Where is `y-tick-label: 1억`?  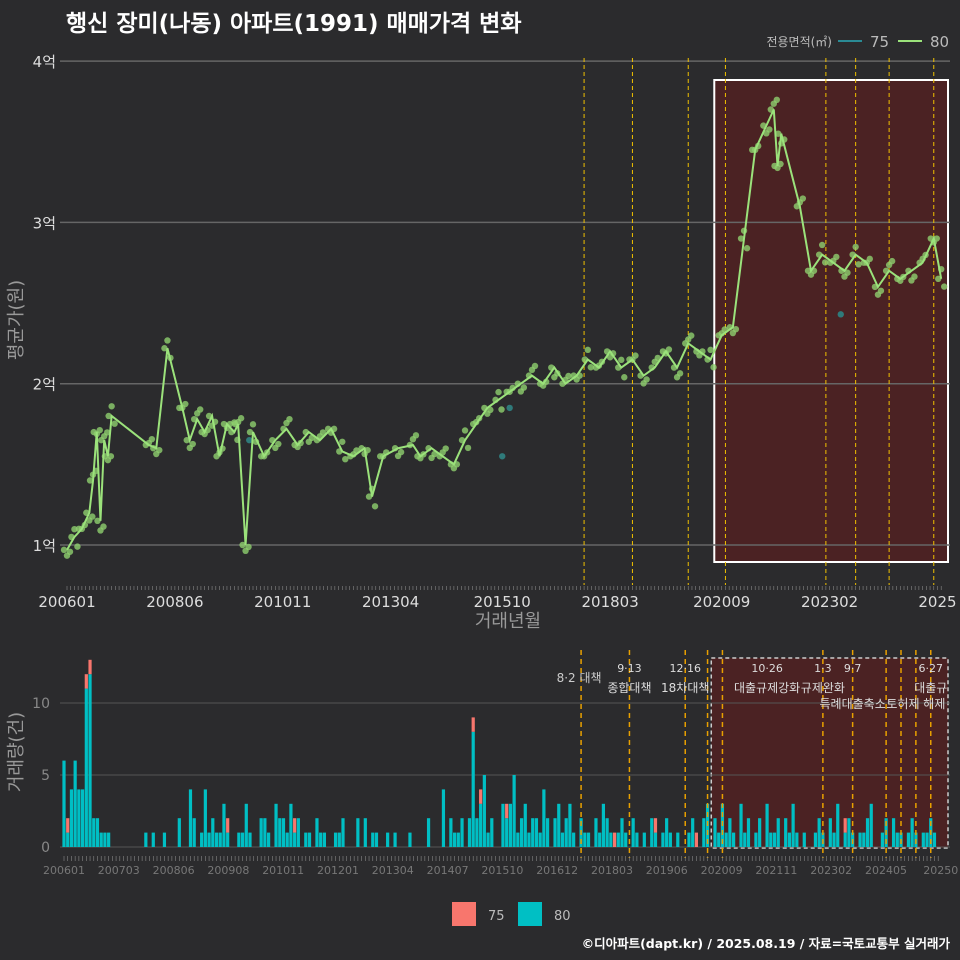 y-tick-label: 1억 is located at coordinates (44, 546).